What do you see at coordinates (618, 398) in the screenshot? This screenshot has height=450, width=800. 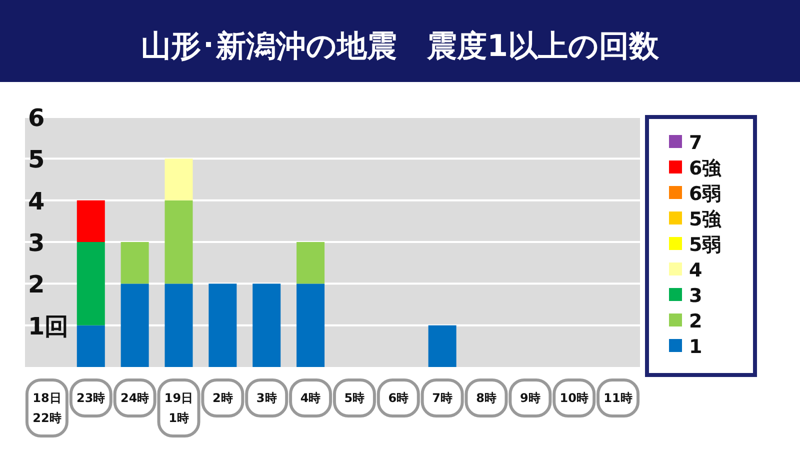 I see `x-tick-label: 11時` at bounding box center [618, 398].